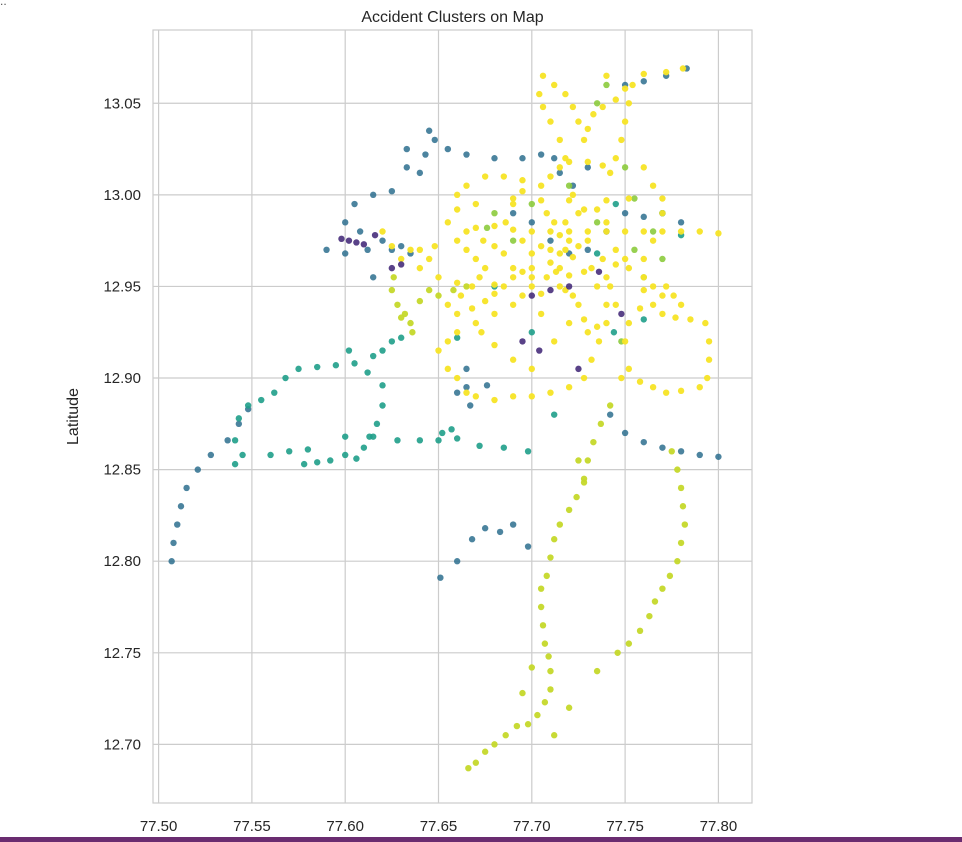  What do you see at coordinates (550, 234) in the screenshot?
I see `cluster-series` at bounding box center [550, 234].